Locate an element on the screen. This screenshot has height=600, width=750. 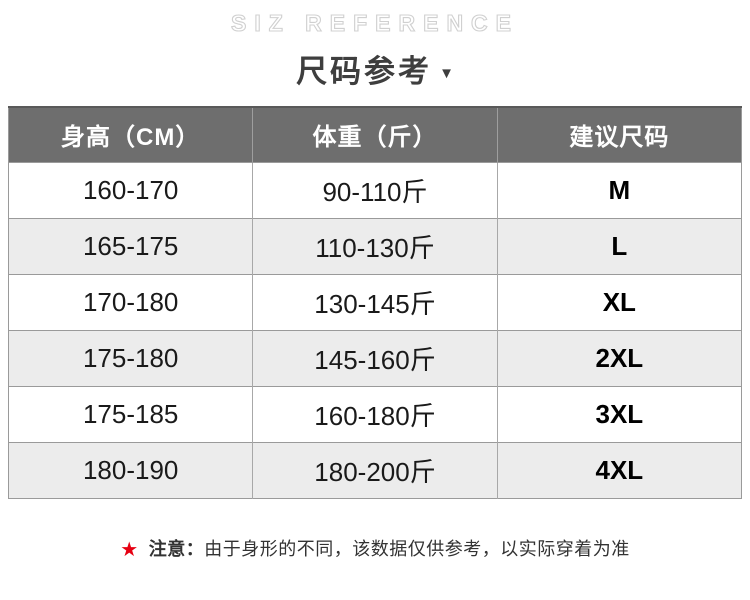
table-row: 180-190 180-200斤 4XL is located at coordinates (375, 469).